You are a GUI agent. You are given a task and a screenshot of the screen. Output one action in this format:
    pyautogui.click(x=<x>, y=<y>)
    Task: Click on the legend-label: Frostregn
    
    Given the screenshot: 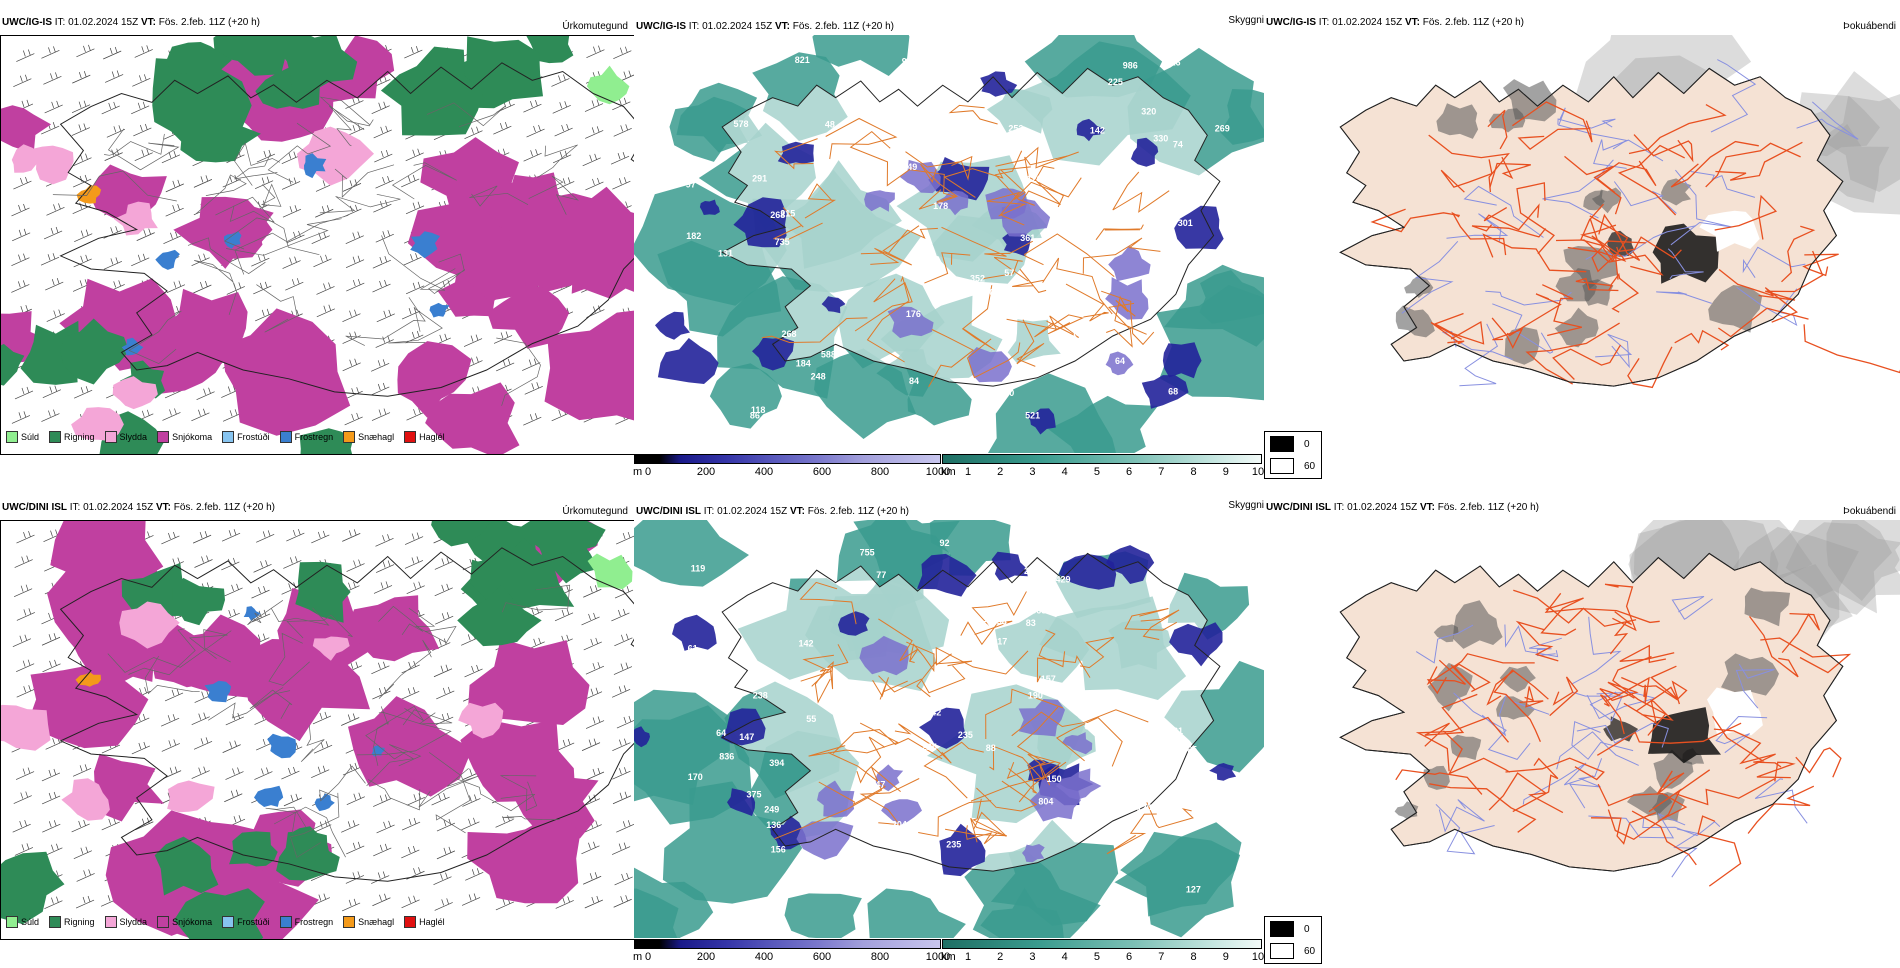 What is the action you would take?
    pyautogui.click(x=314, y=922)
    